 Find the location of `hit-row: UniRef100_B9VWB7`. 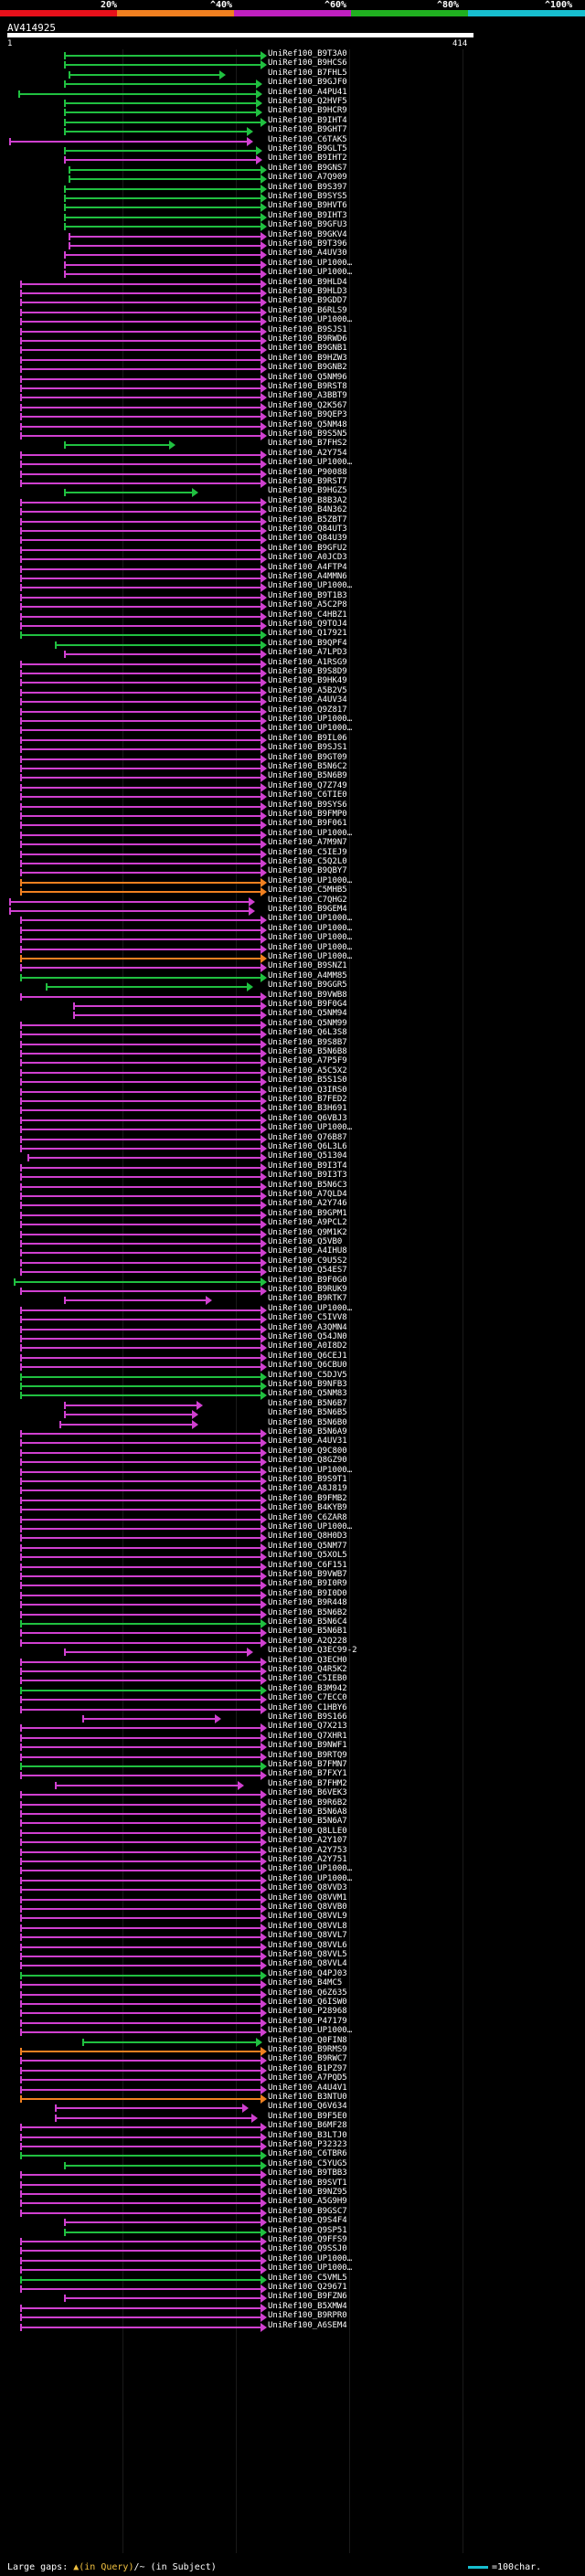

hit-row: UniRef100_B9VWB7 is located at coordinates (293, 1576).